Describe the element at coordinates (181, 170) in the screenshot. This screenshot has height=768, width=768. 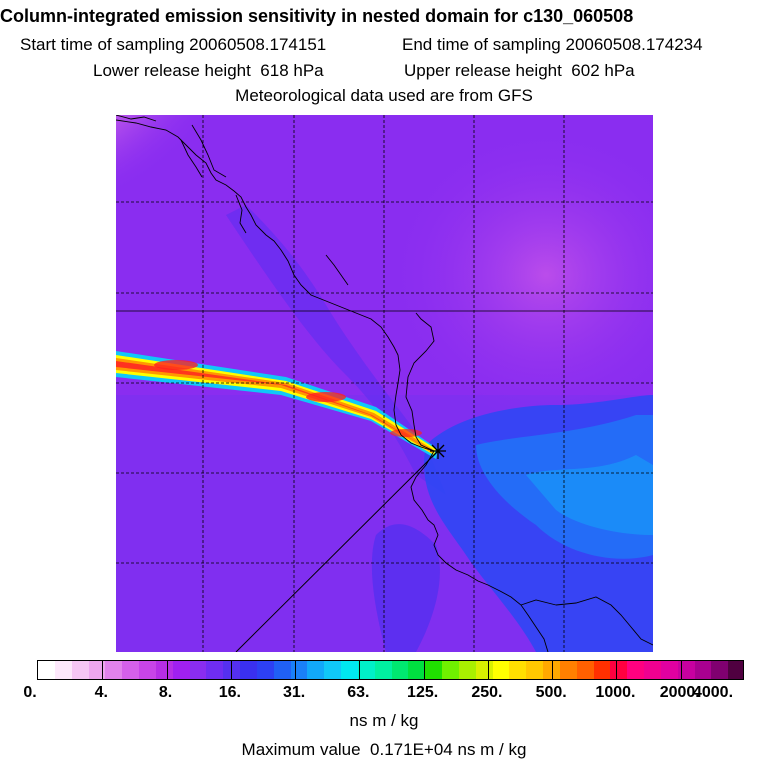
I see `northwest-high-region` at that location.